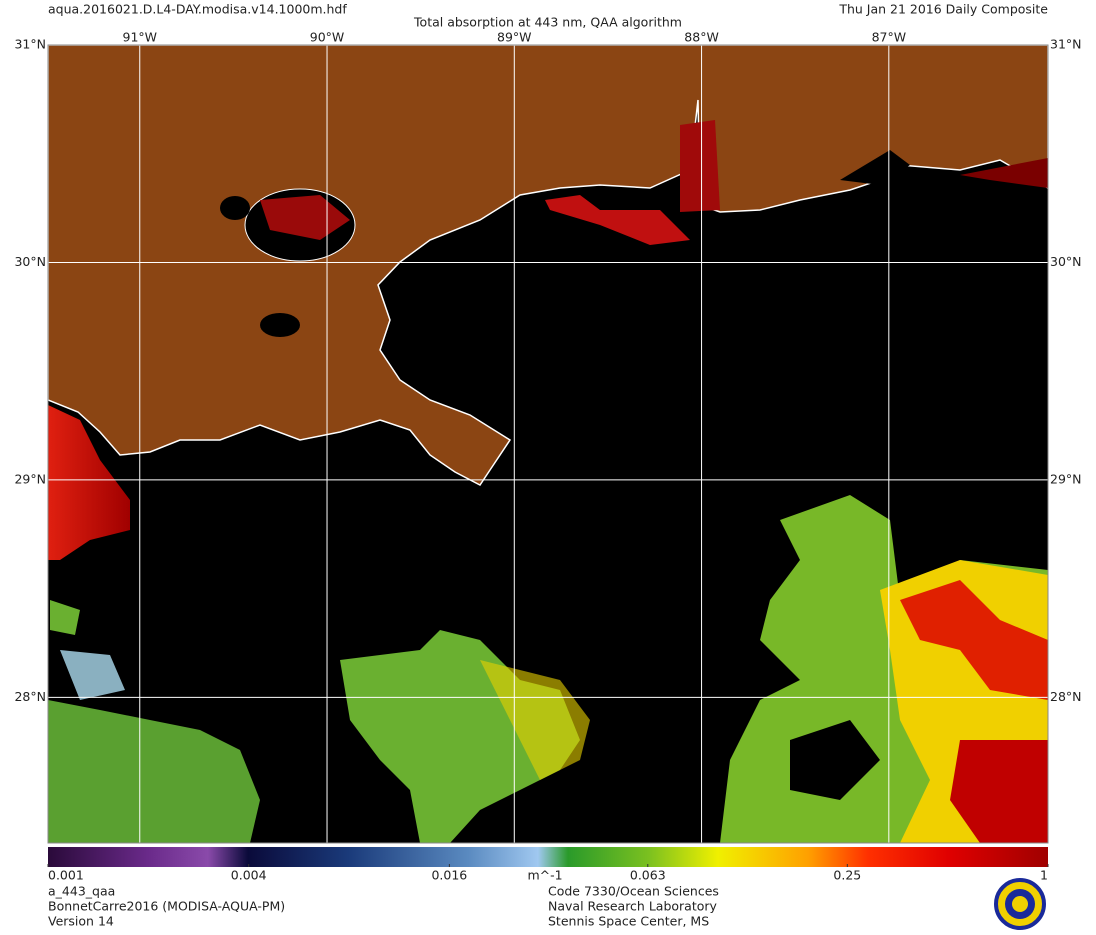 This screenshot has height=935, width=1096. I want to click on lon-label: 90°W, so click(327, 37).